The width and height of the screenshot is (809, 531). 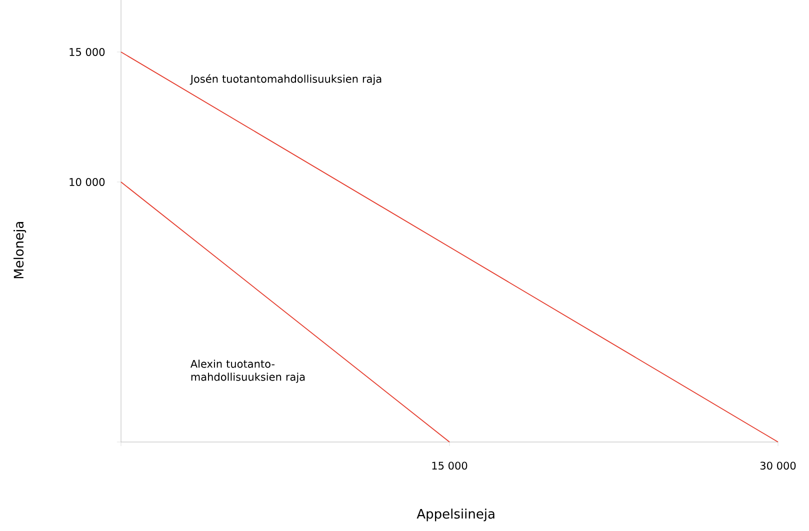 I want to click on y-tick-label: 10 000, so click(x=87, y=182).